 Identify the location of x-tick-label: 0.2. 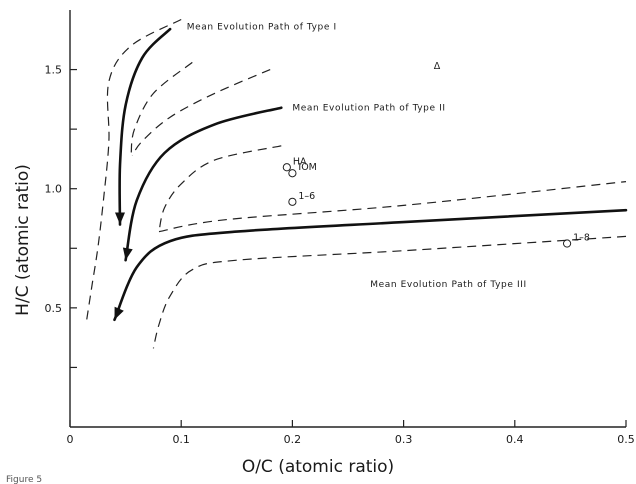
(293, 439).